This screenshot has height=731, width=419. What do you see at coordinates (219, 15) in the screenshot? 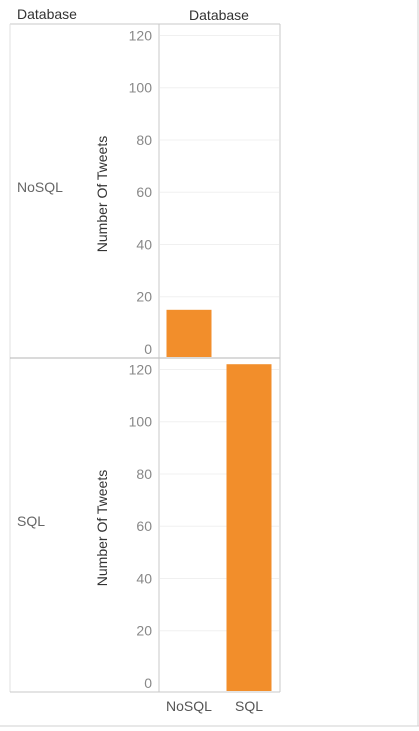
I see `column-header: Database` at bounding box center [219, 15].